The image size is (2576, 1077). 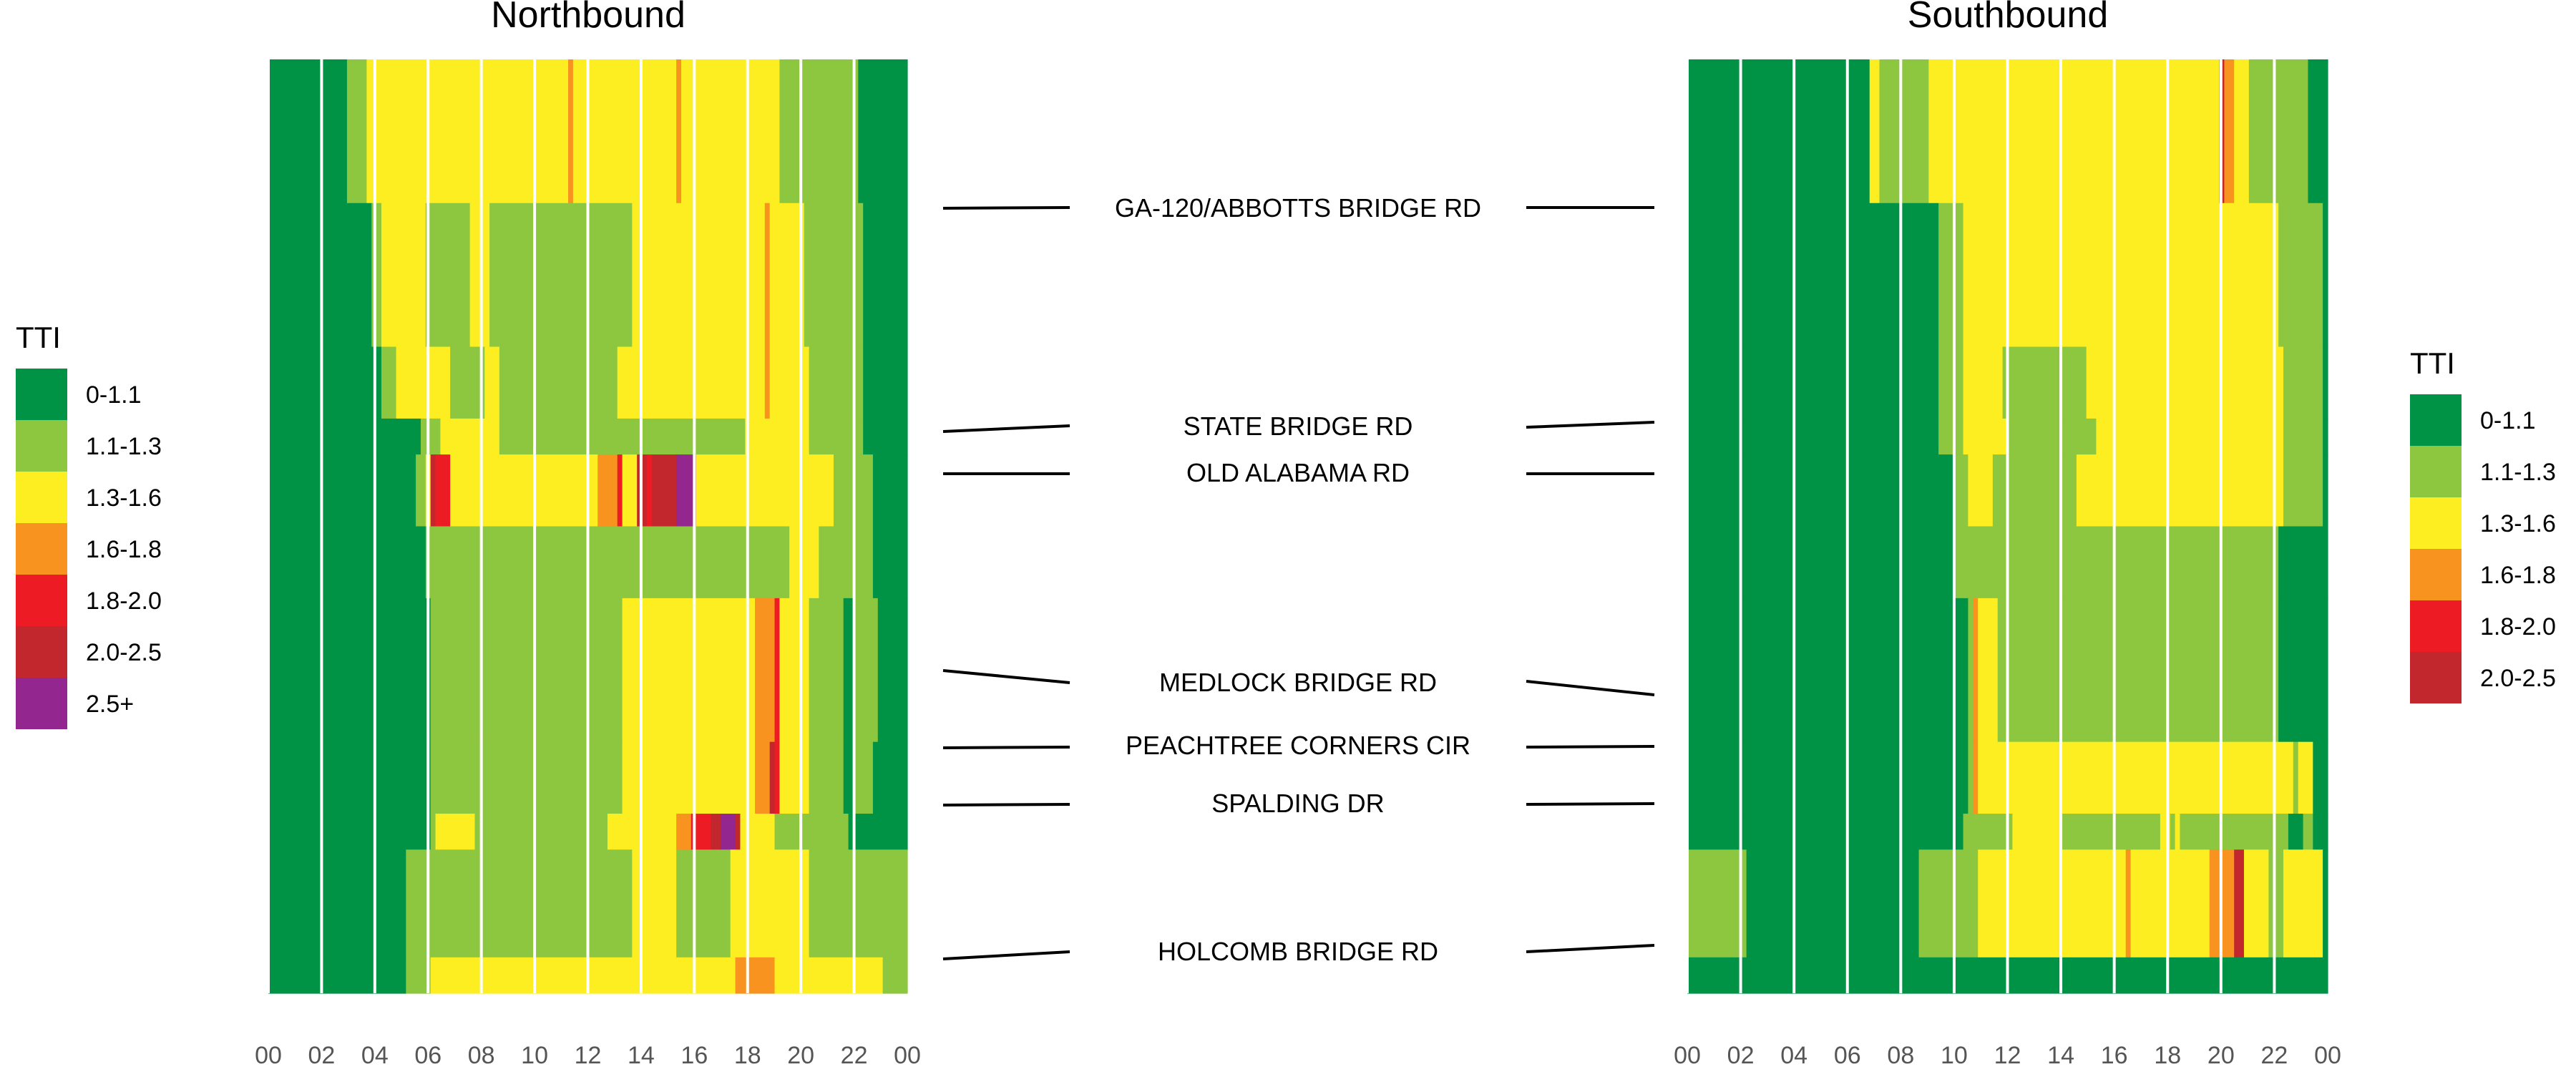 I want to click on x-tick-label: 02, so click(x=1741, y=1055).